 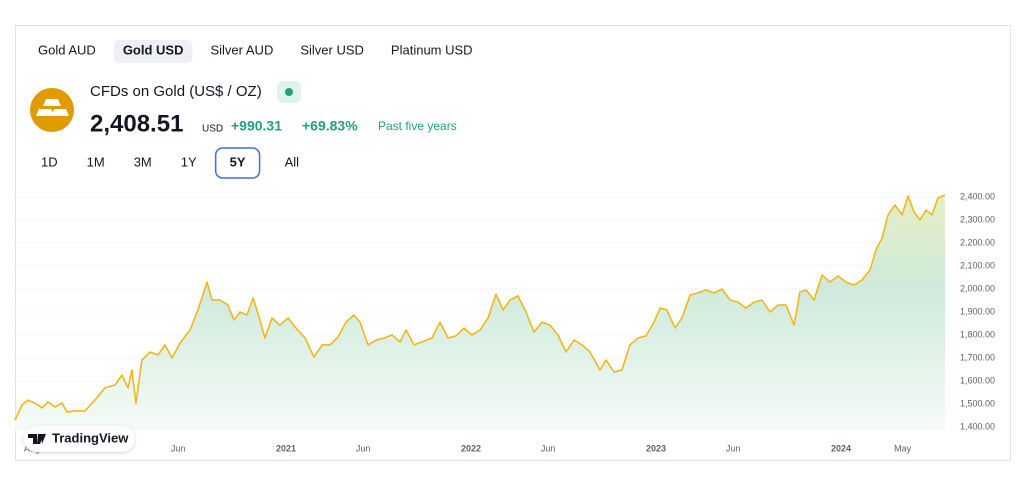 What do you see at coordinates (289, 92) in the screenshot?
I see `market-status-dot` at bounding box center [289, 92].